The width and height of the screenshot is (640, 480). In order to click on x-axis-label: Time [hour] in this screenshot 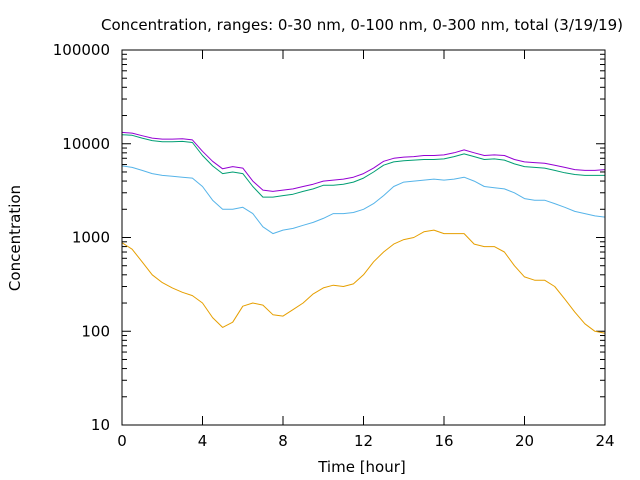, I will do `click(361, 467)`.